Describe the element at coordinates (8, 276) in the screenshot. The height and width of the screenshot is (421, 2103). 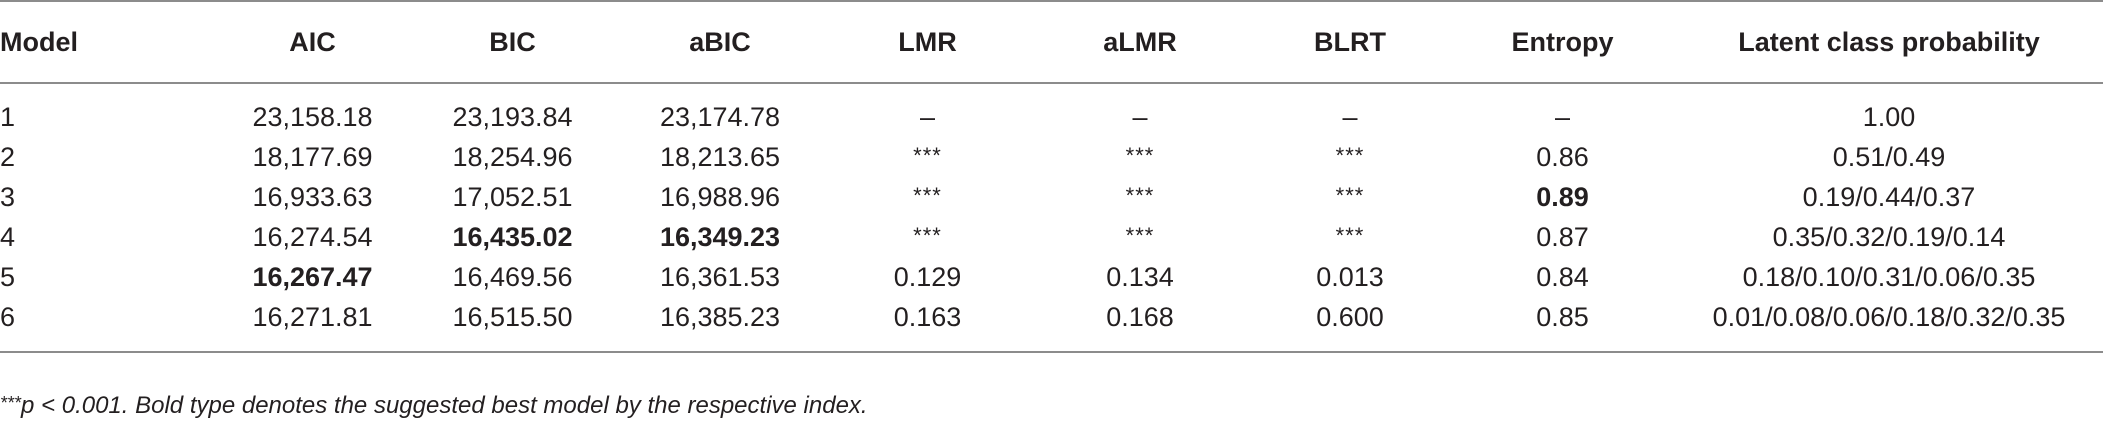
I see `cell-model: 5` at that location.